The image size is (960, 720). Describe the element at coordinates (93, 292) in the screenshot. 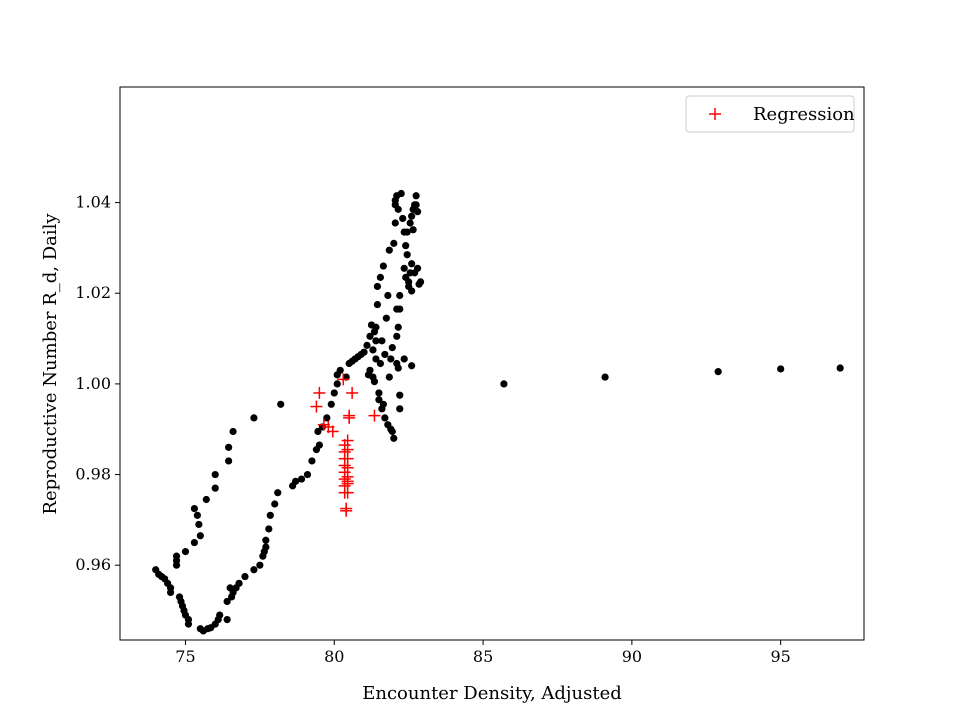

I see `y-tick-label: 1.02` at that location.